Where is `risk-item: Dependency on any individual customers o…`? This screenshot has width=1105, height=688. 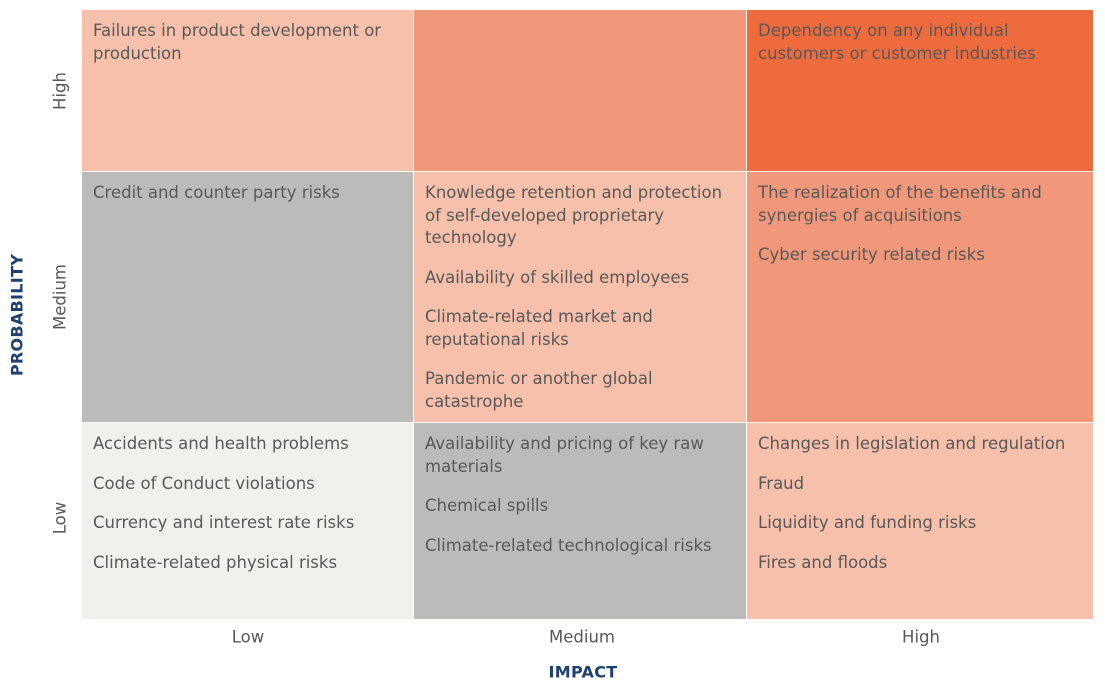
risk-item: Dependency on any individual customers o… is located at coordinates (897, 42).